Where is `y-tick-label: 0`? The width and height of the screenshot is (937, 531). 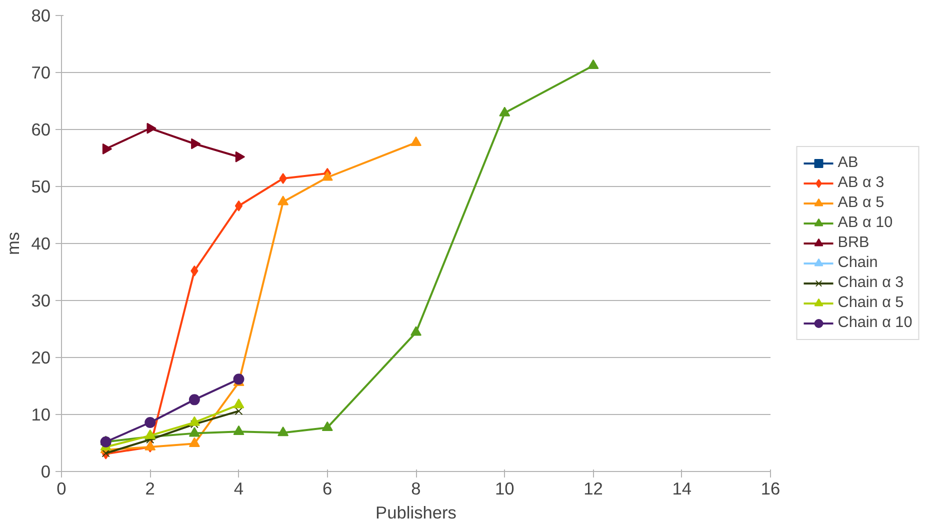
y-tick-label: 0 is located at coordinates (45, 472).